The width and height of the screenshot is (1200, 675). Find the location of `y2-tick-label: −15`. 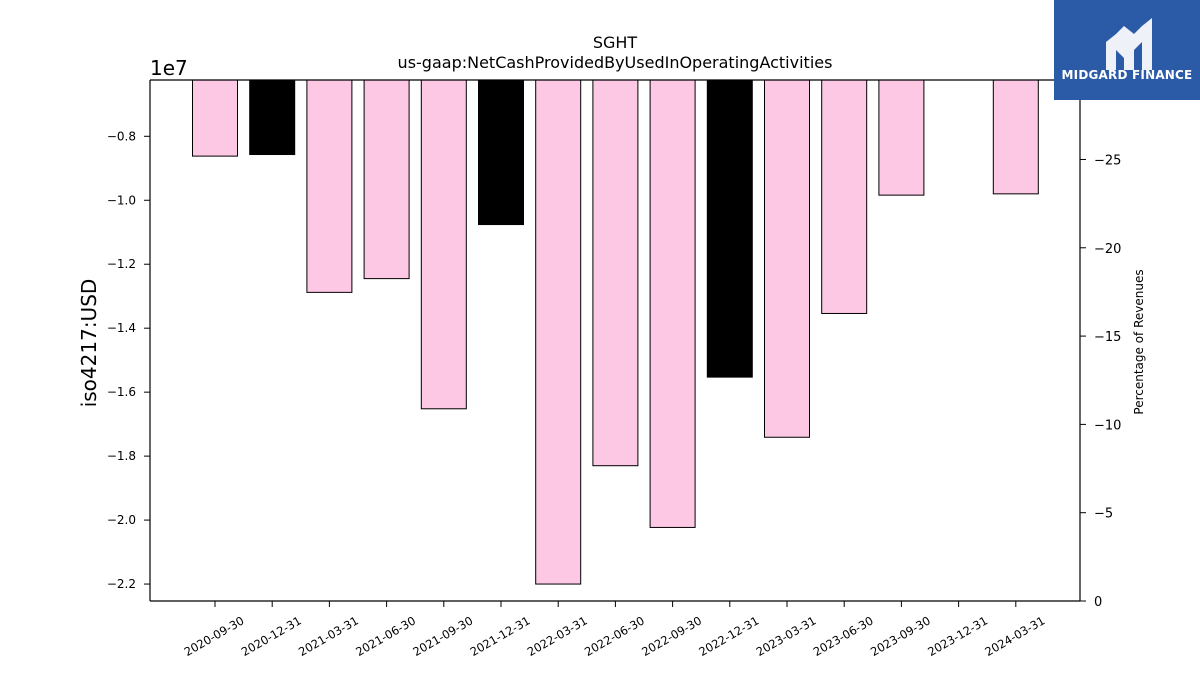

y2-tick-label: −15 is located at coordinates (1107, 337).